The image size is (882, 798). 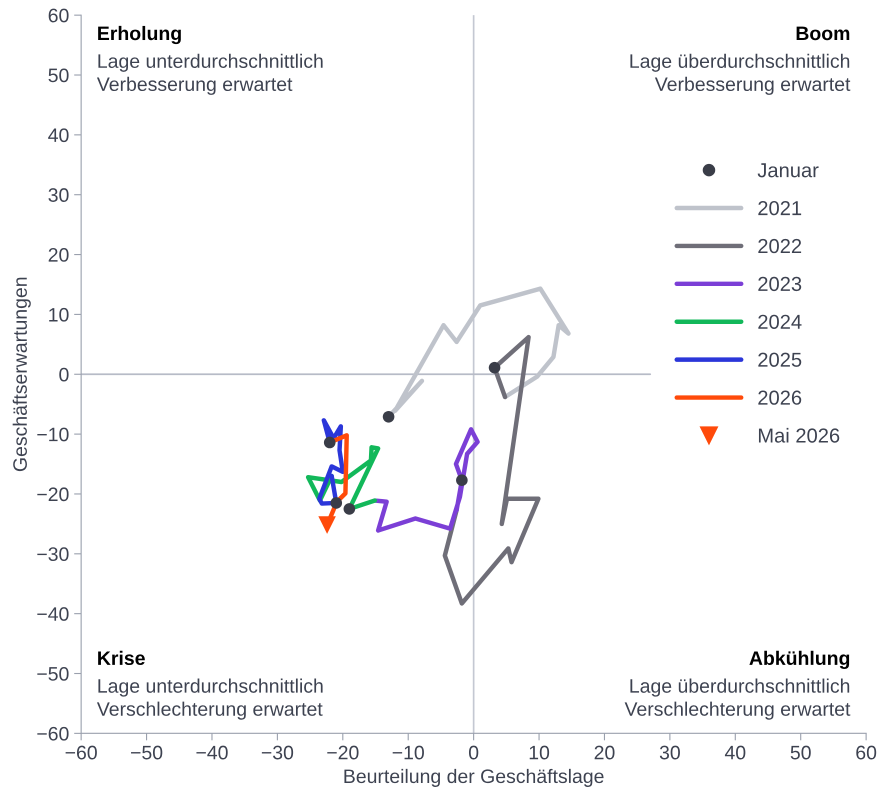 I want to click on y-tick-label: 0, so click(x=64, y=375).